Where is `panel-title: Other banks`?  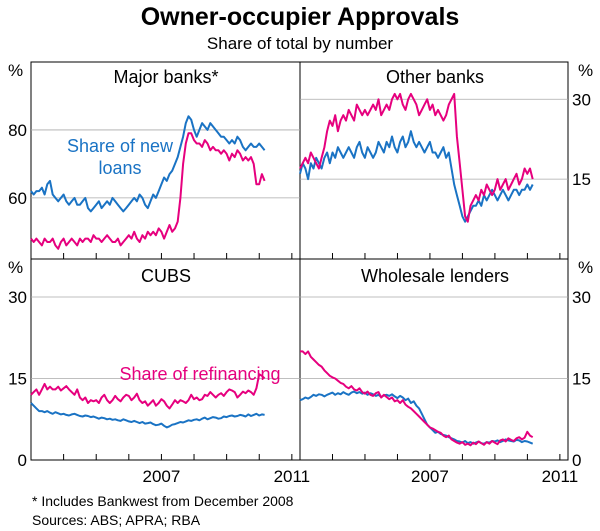 panel-title: Other banks is located at coordinates (435, 77).